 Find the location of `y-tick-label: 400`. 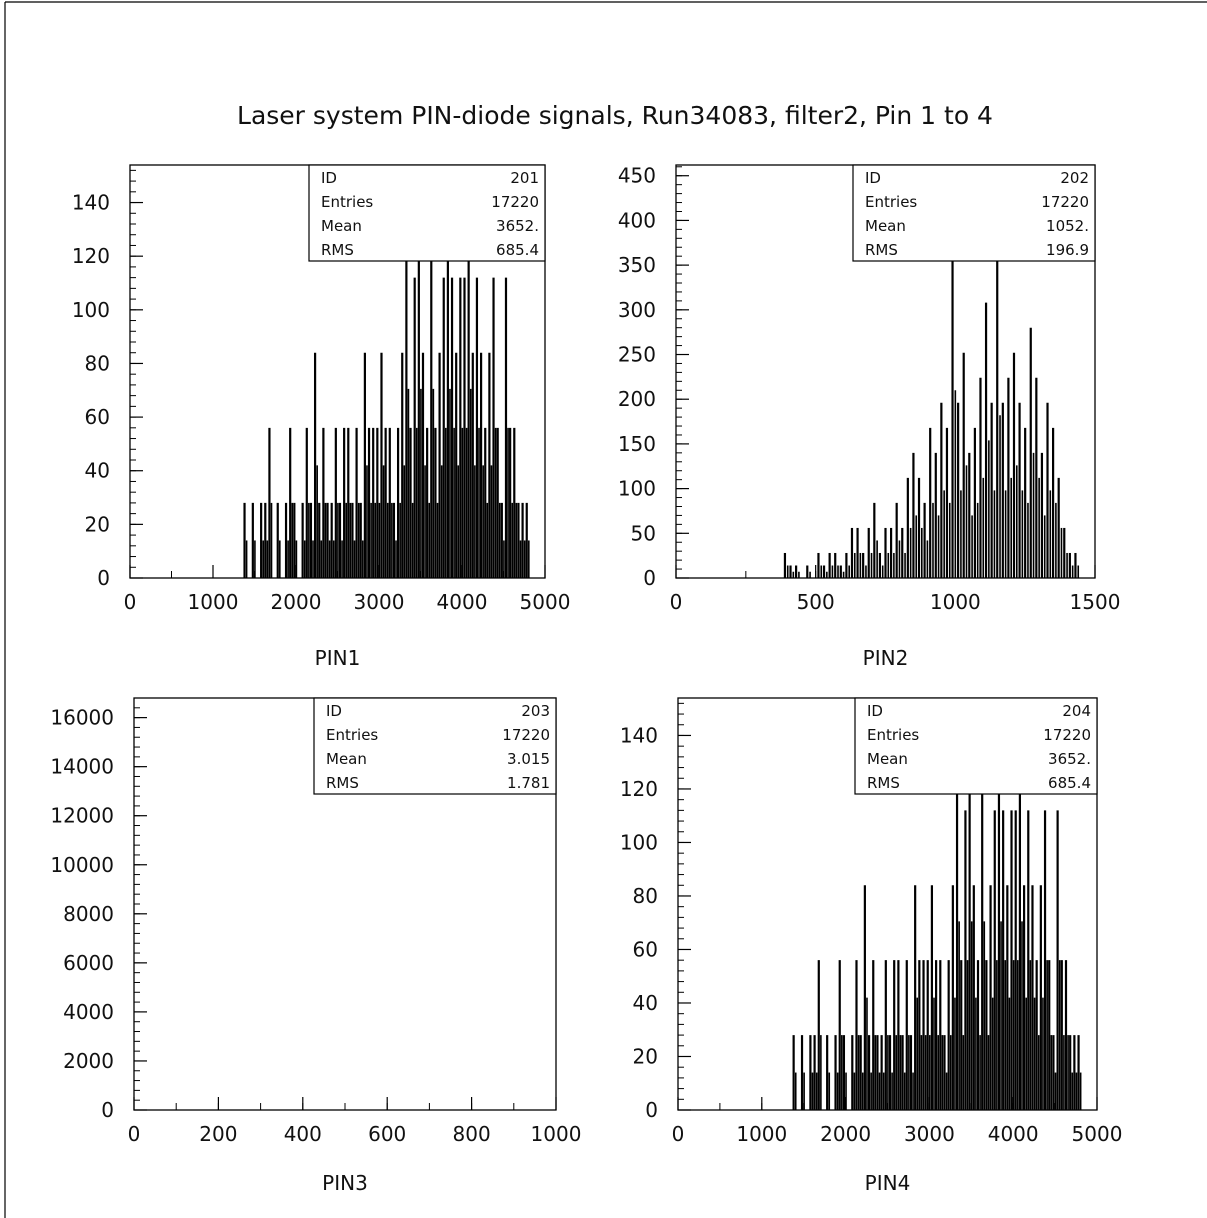

y-tick-label: 400 is located at coordinates (637, 220).